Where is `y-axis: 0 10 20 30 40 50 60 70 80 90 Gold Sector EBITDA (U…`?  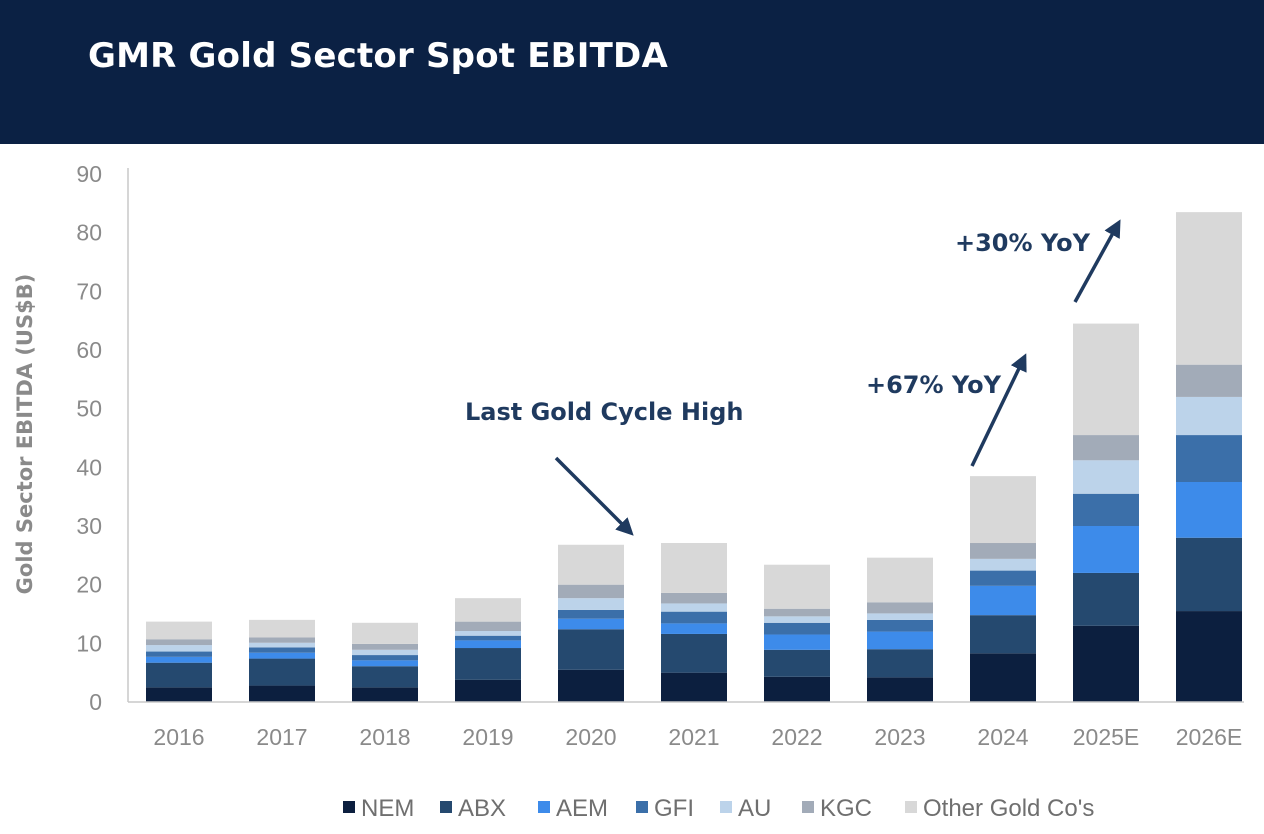 y-axis: 0 10 20 30 40 50 60 70 80 90 Gold Sector EBITDA (U… is located at coordinates (71, 438).